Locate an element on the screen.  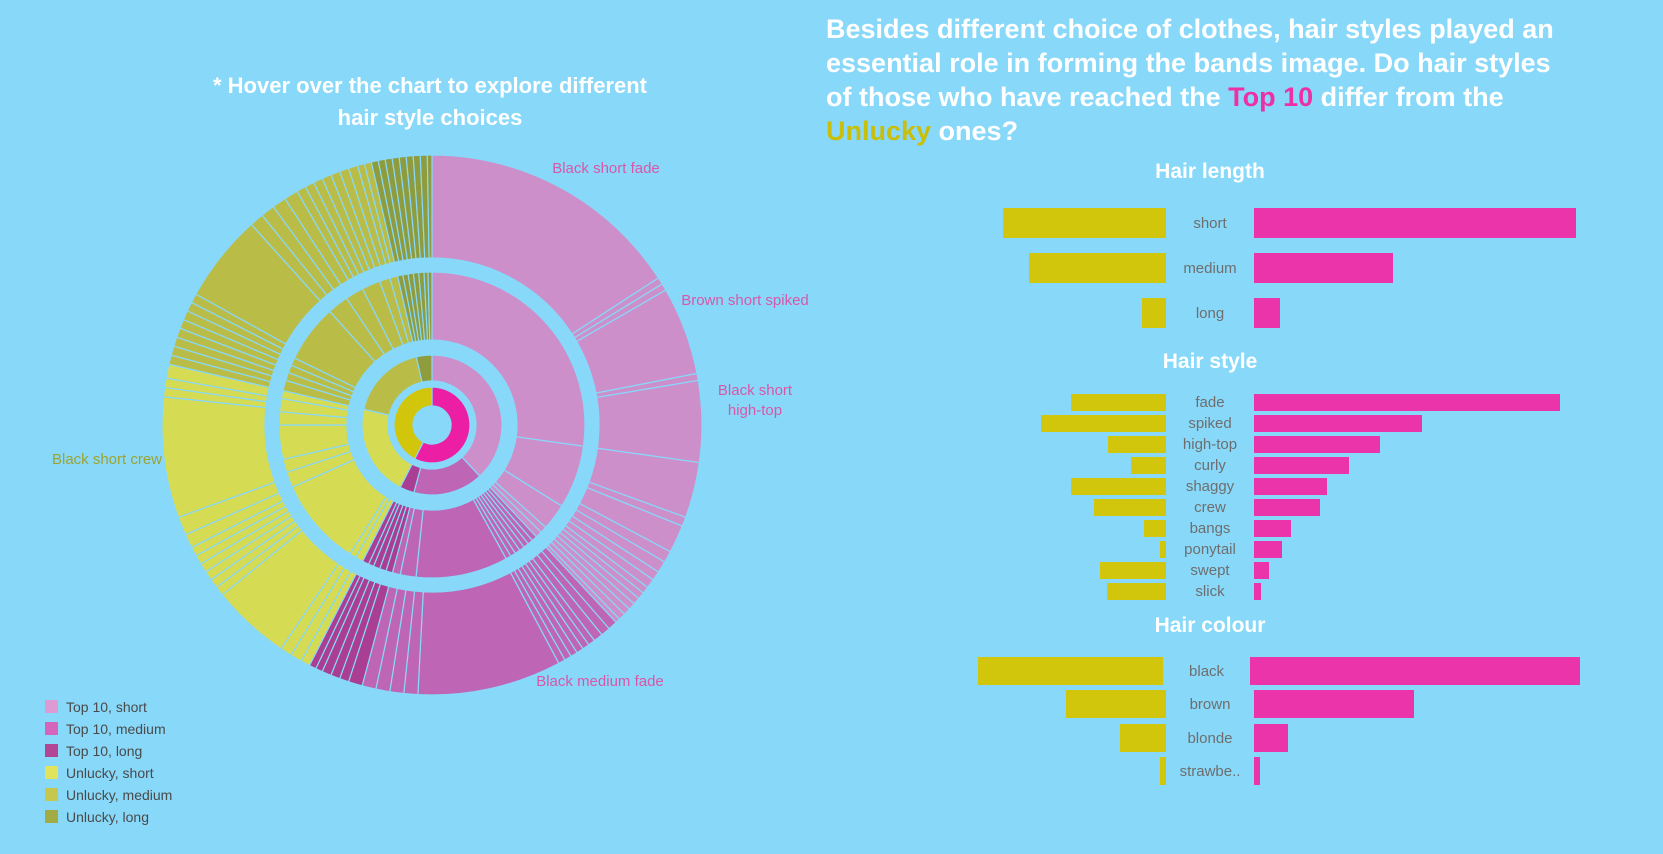
bar-cell-top10-long is located at coordinates (1417, 313).